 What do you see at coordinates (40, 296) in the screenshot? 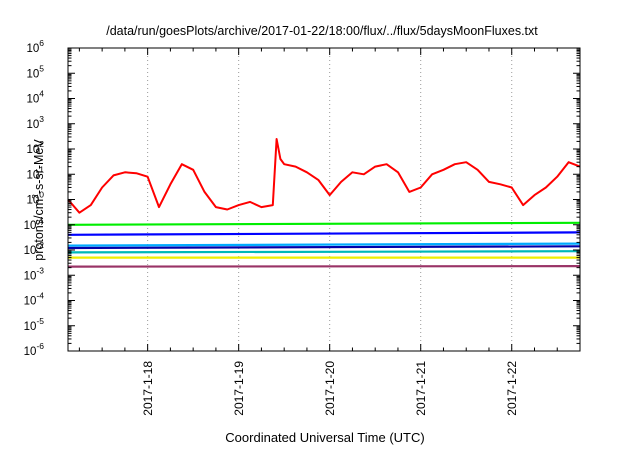
I see `y-tick-exponent: -4` at bounding box center [40, 296].